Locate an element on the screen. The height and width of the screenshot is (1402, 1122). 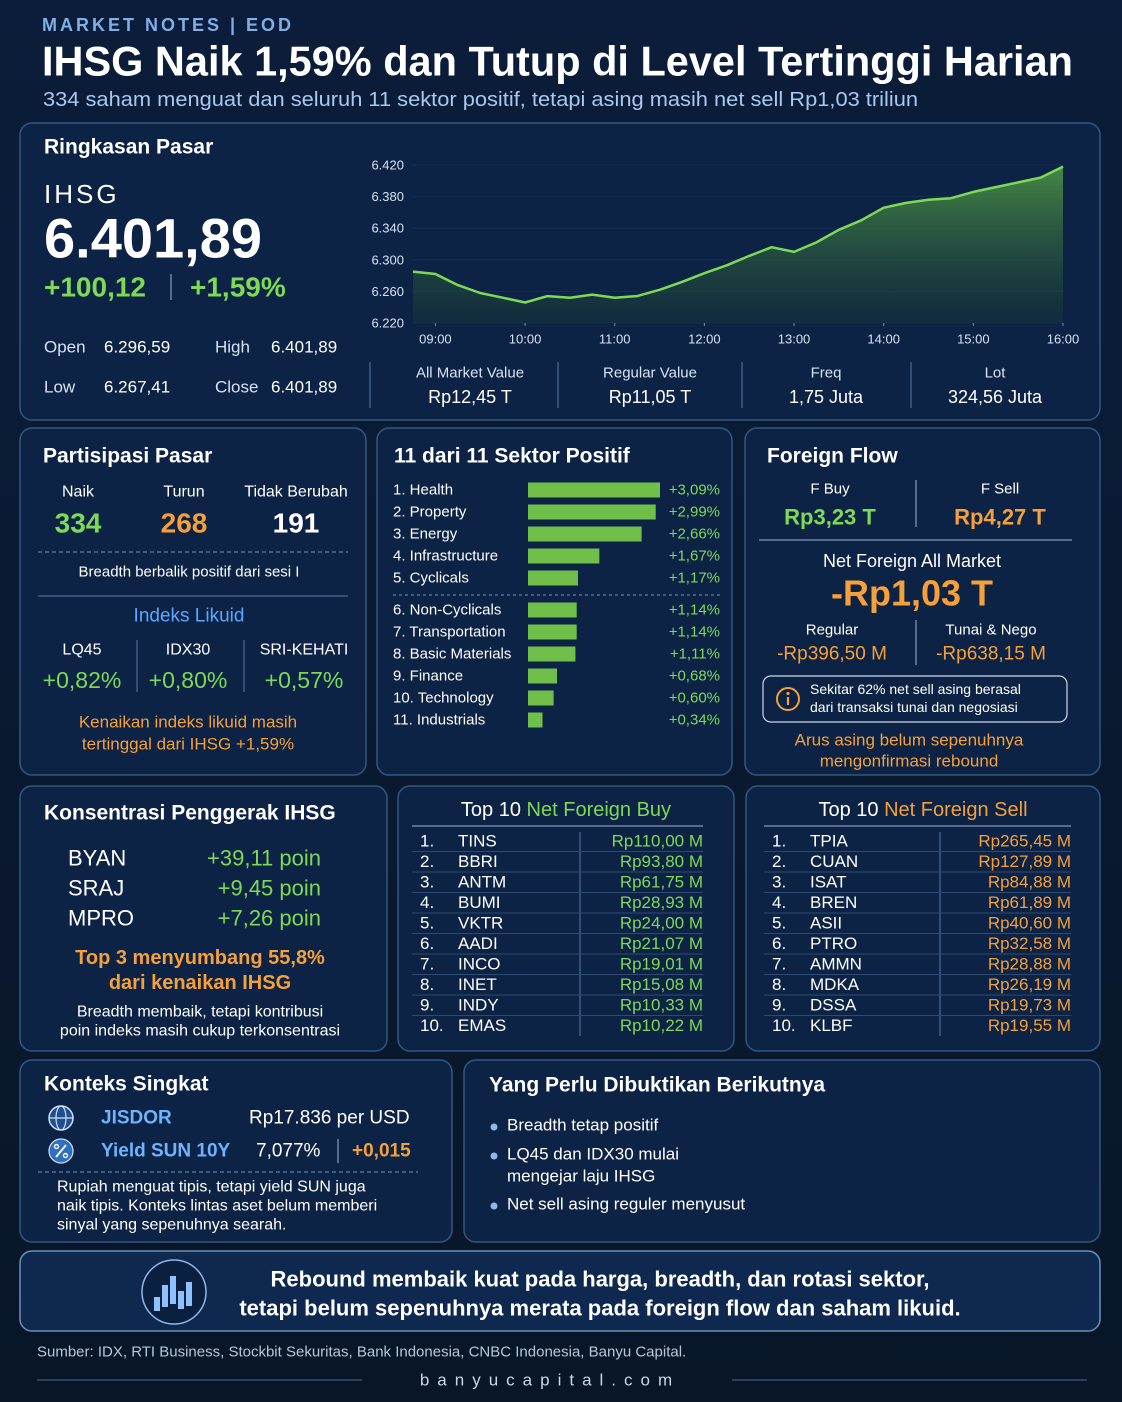
mover-highlight: dari kenaikan IHSG is located at coordinates (200, 983).